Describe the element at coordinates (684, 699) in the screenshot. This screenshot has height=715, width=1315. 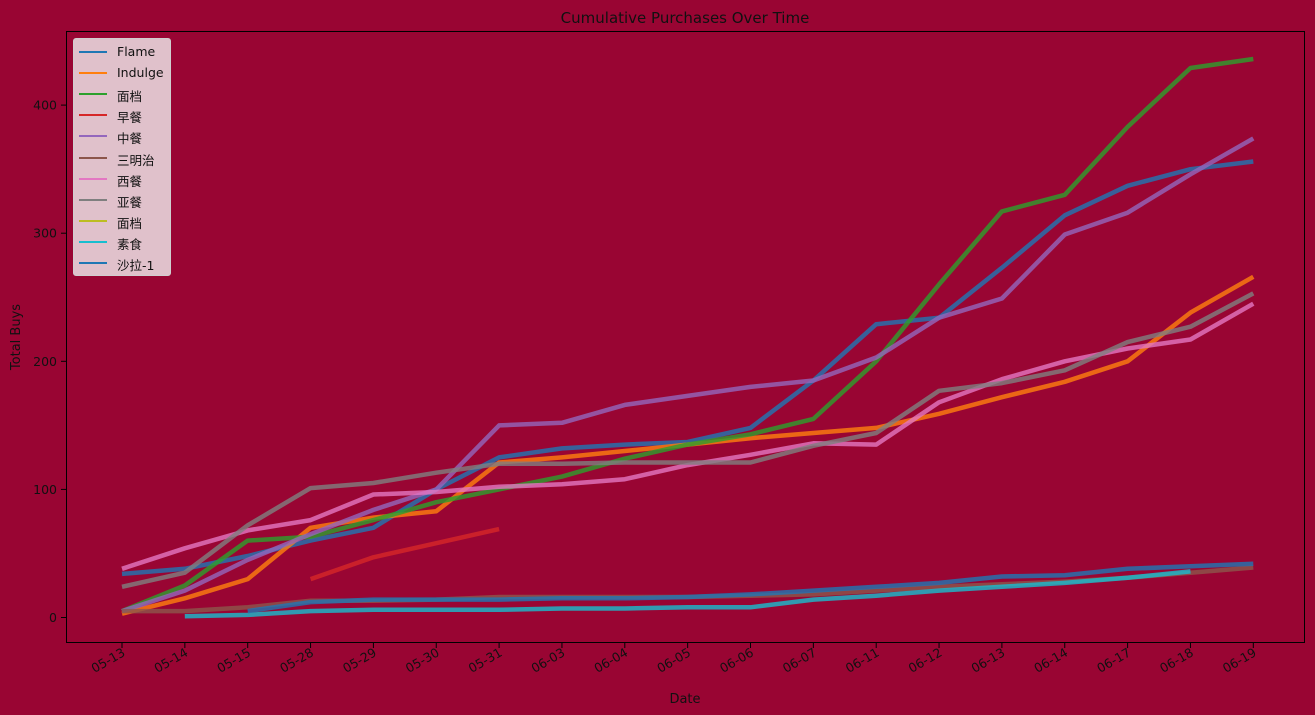
I see `x-axis-label: Date` at that location.